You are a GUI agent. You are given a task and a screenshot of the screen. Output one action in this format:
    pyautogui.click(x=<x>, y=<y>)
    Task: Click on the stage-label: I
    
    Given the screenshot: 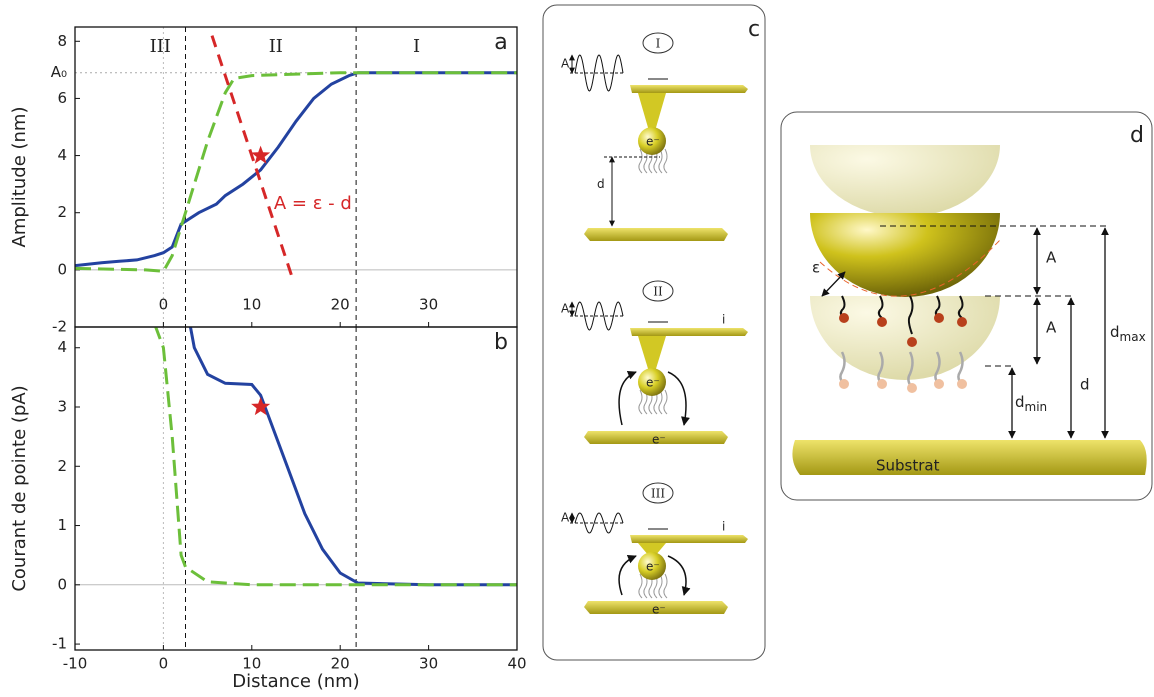 What is the action you would take?
    pyautogui.click(x=658, y=44)
    